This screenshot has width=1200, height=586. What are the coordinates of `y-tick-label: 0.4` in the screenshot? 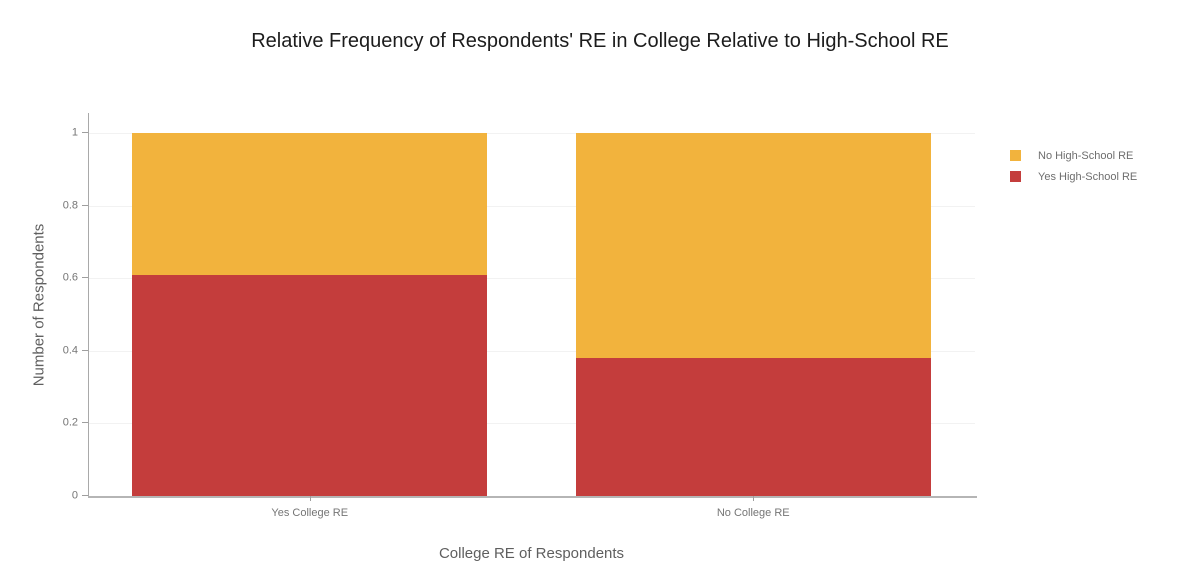 It's located at (70, 350).